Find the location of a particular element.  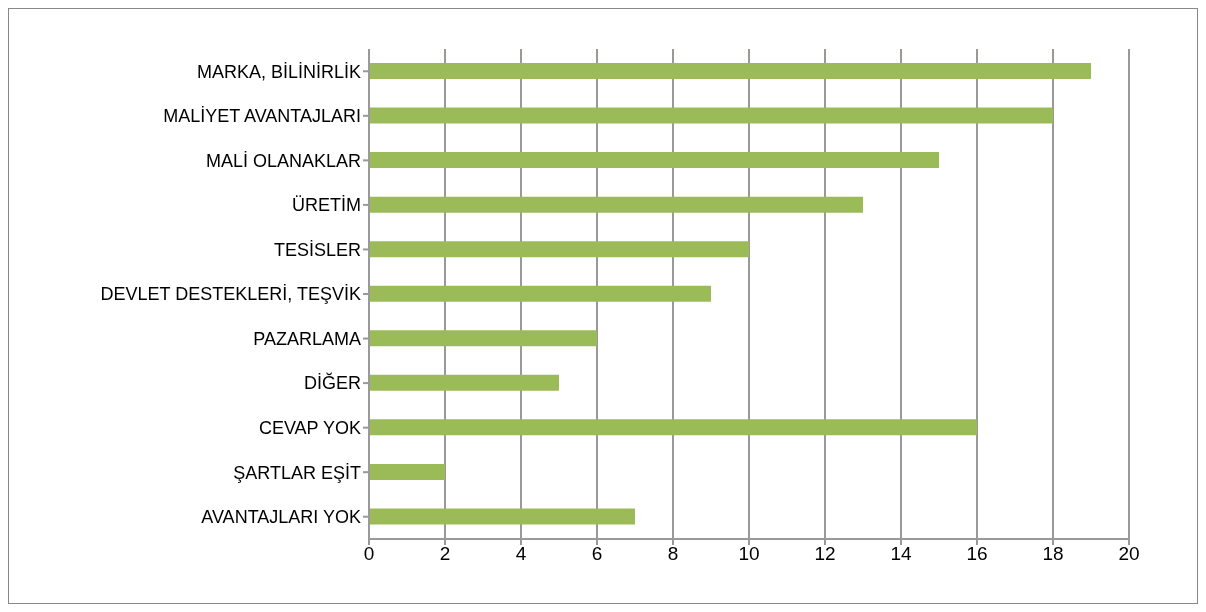

y-tick-label: DİĞER is located at coordinates (332, 383).